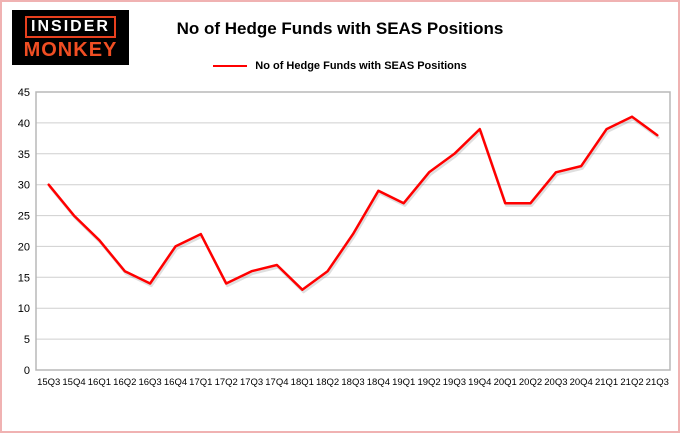 This screenshot has height=433, width=680. I want to click on y-tick-label: 10, so click(24, 309).